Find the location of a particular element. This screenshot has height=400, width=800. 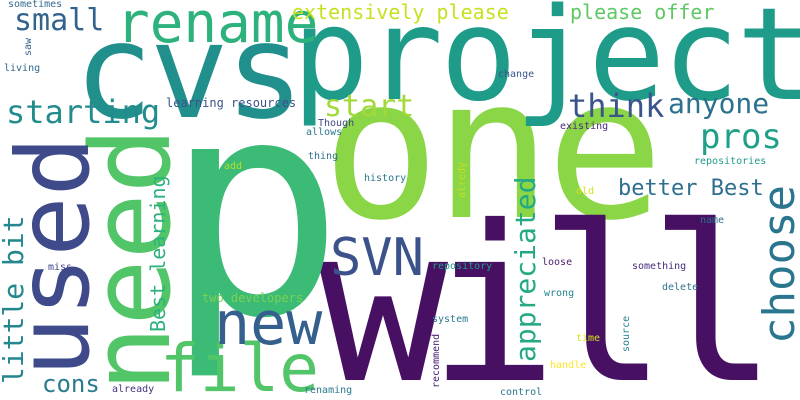

word-rename: rename is located at coordinates (217, 28).